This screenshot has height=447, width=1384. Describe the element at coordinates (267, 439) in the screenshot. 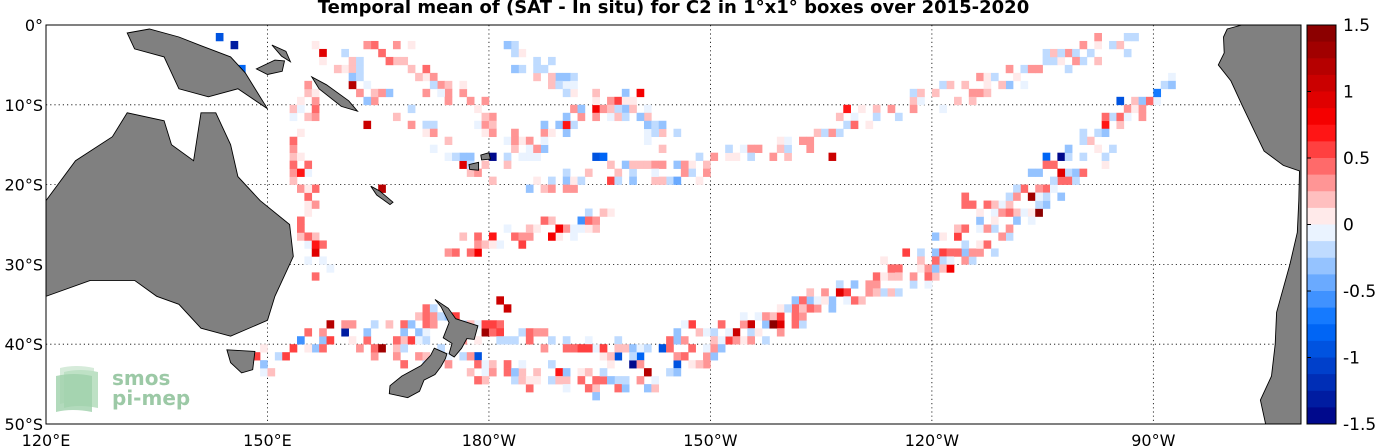

I see `lon-tick-label: 150°E` at that location.